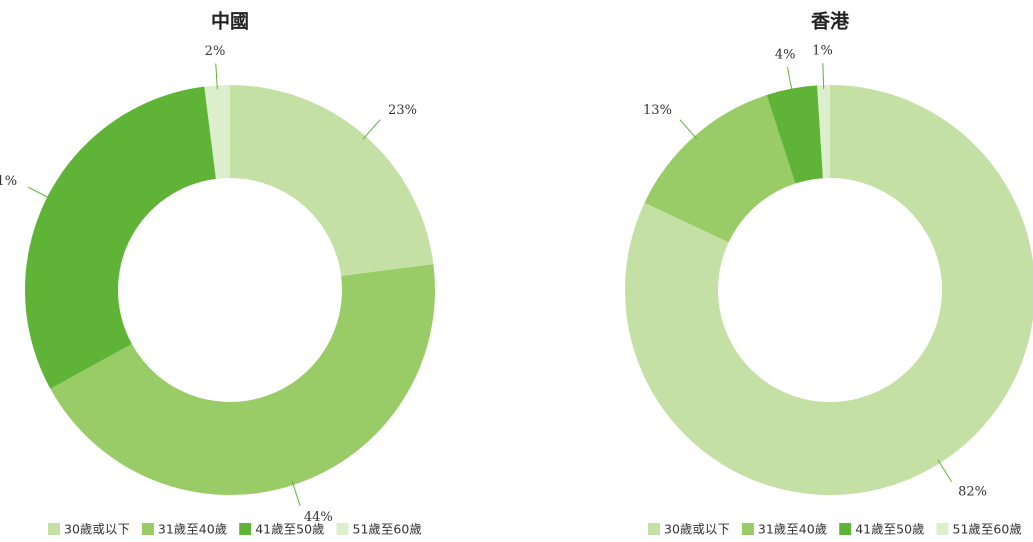 The height and width of the screenshot is (542, 1033). What do you see at coordinates (230, 21) in the screenshot?
I see `chart-title: 中國` at bounding box center [230, 21].